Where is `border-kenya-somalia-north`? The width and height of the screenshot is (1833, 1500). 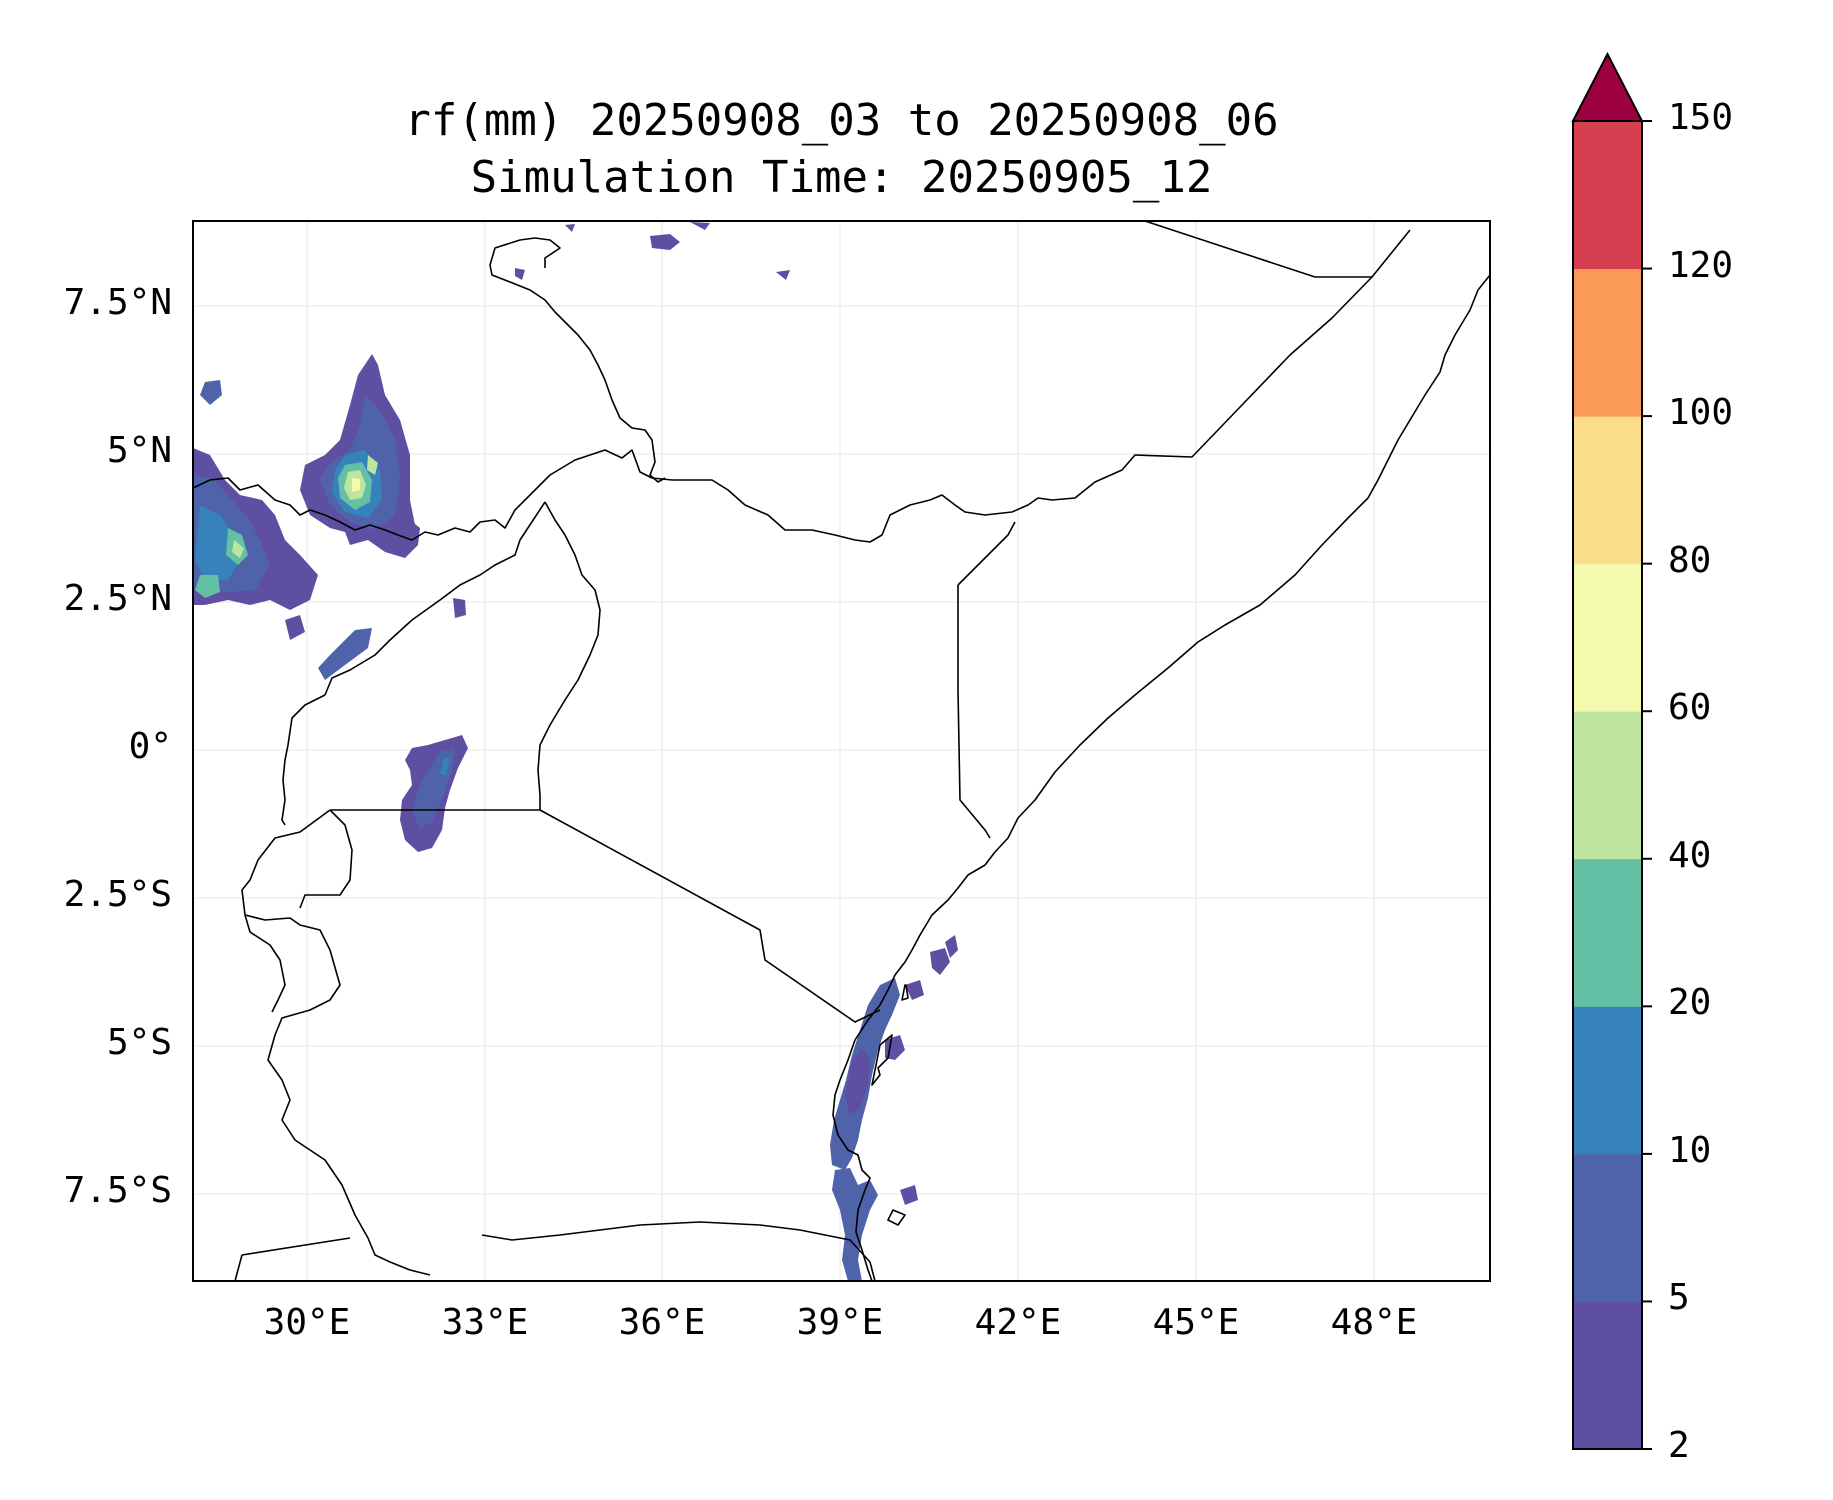
border-kenya-somalia-north is located at coordinates (986, 553).